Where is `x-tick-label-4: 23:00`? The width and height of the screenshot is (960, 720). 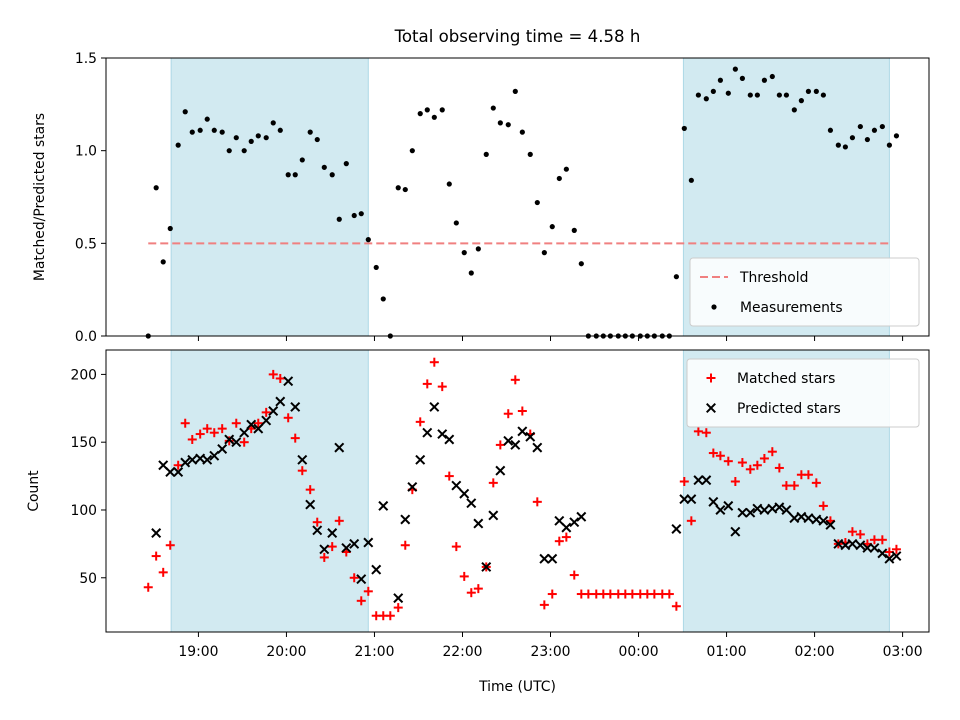
x-tick-label-4: 23:00 is located at coordinates (550, 652).